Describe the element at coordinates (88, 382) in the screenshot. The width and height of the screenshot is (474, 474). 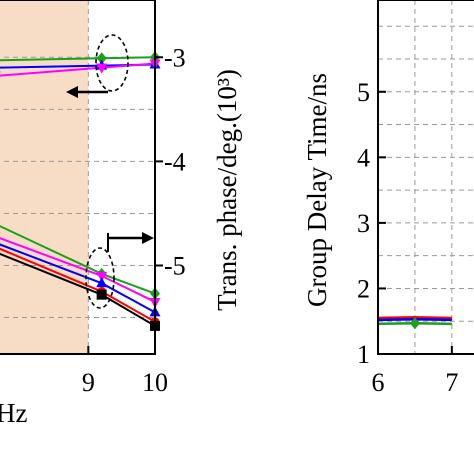
I see `left-xtick-label: 9` at that location.